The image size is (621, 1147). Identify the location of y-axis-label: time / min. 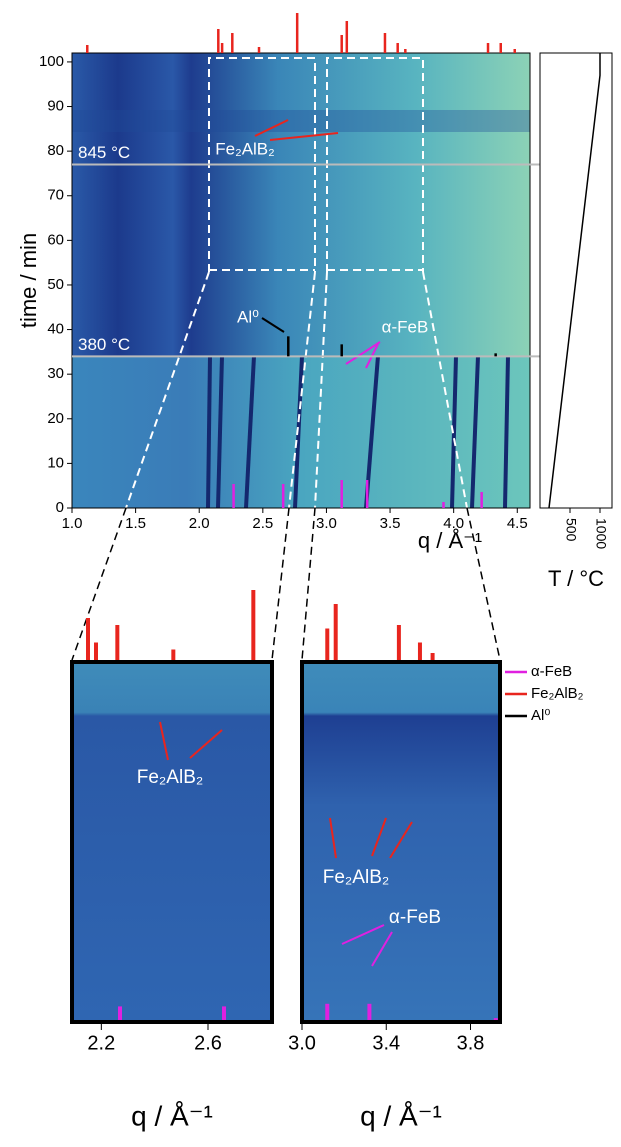
(28, 280).